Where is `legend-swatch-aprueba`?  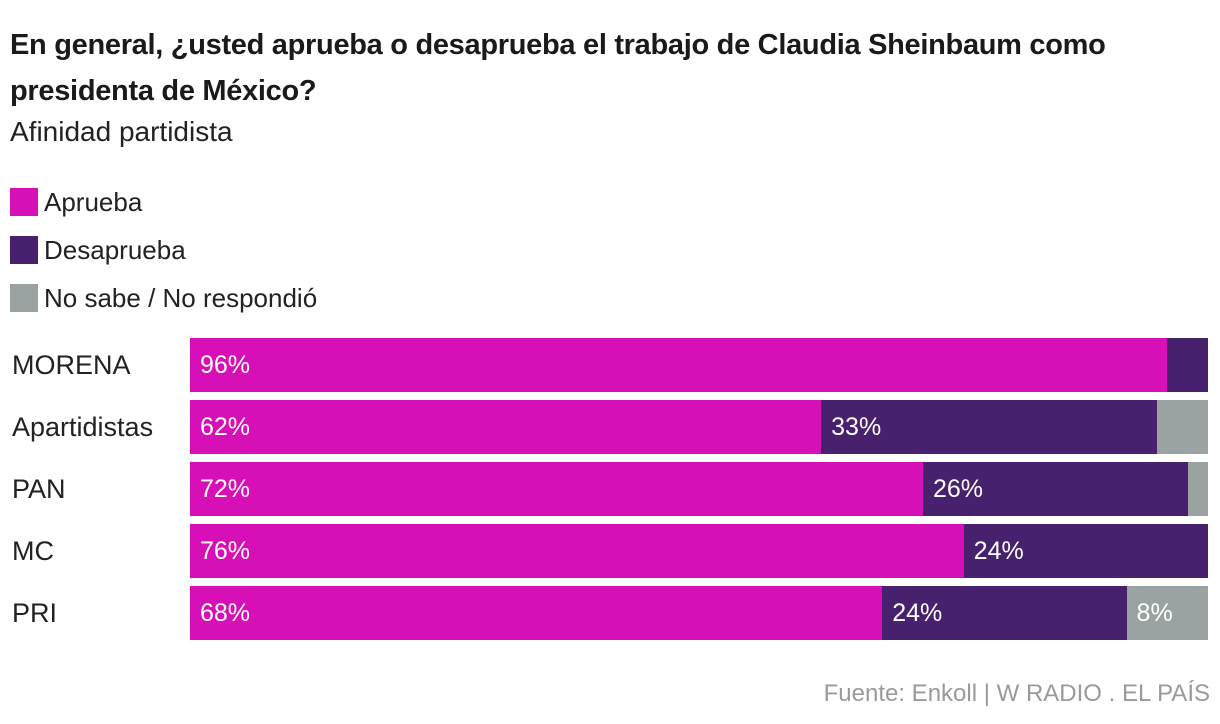
legend-swatch-aprueba is located at coordinates (24, 202).